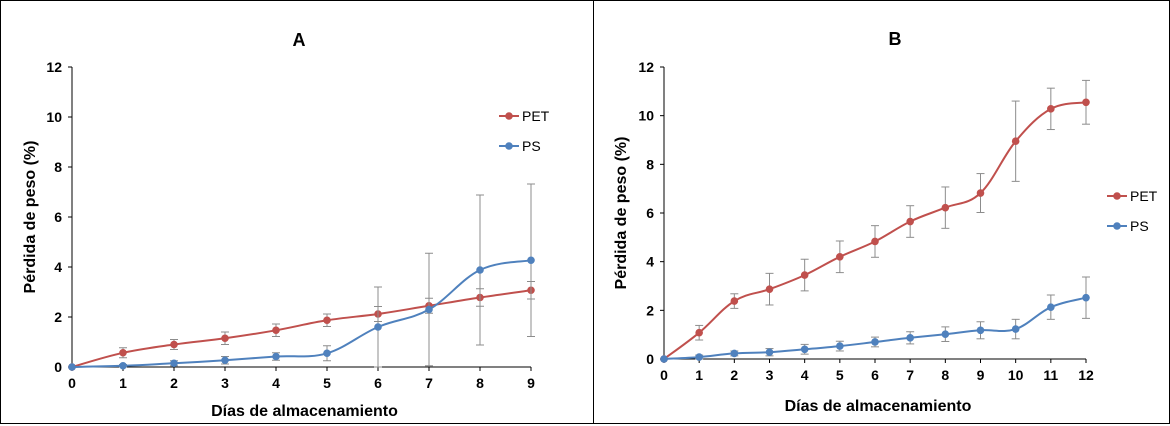  What do you see at coordinates (299, 40) in the screenshot?
I see `chart-title: A` at bounding box center [299, 40].